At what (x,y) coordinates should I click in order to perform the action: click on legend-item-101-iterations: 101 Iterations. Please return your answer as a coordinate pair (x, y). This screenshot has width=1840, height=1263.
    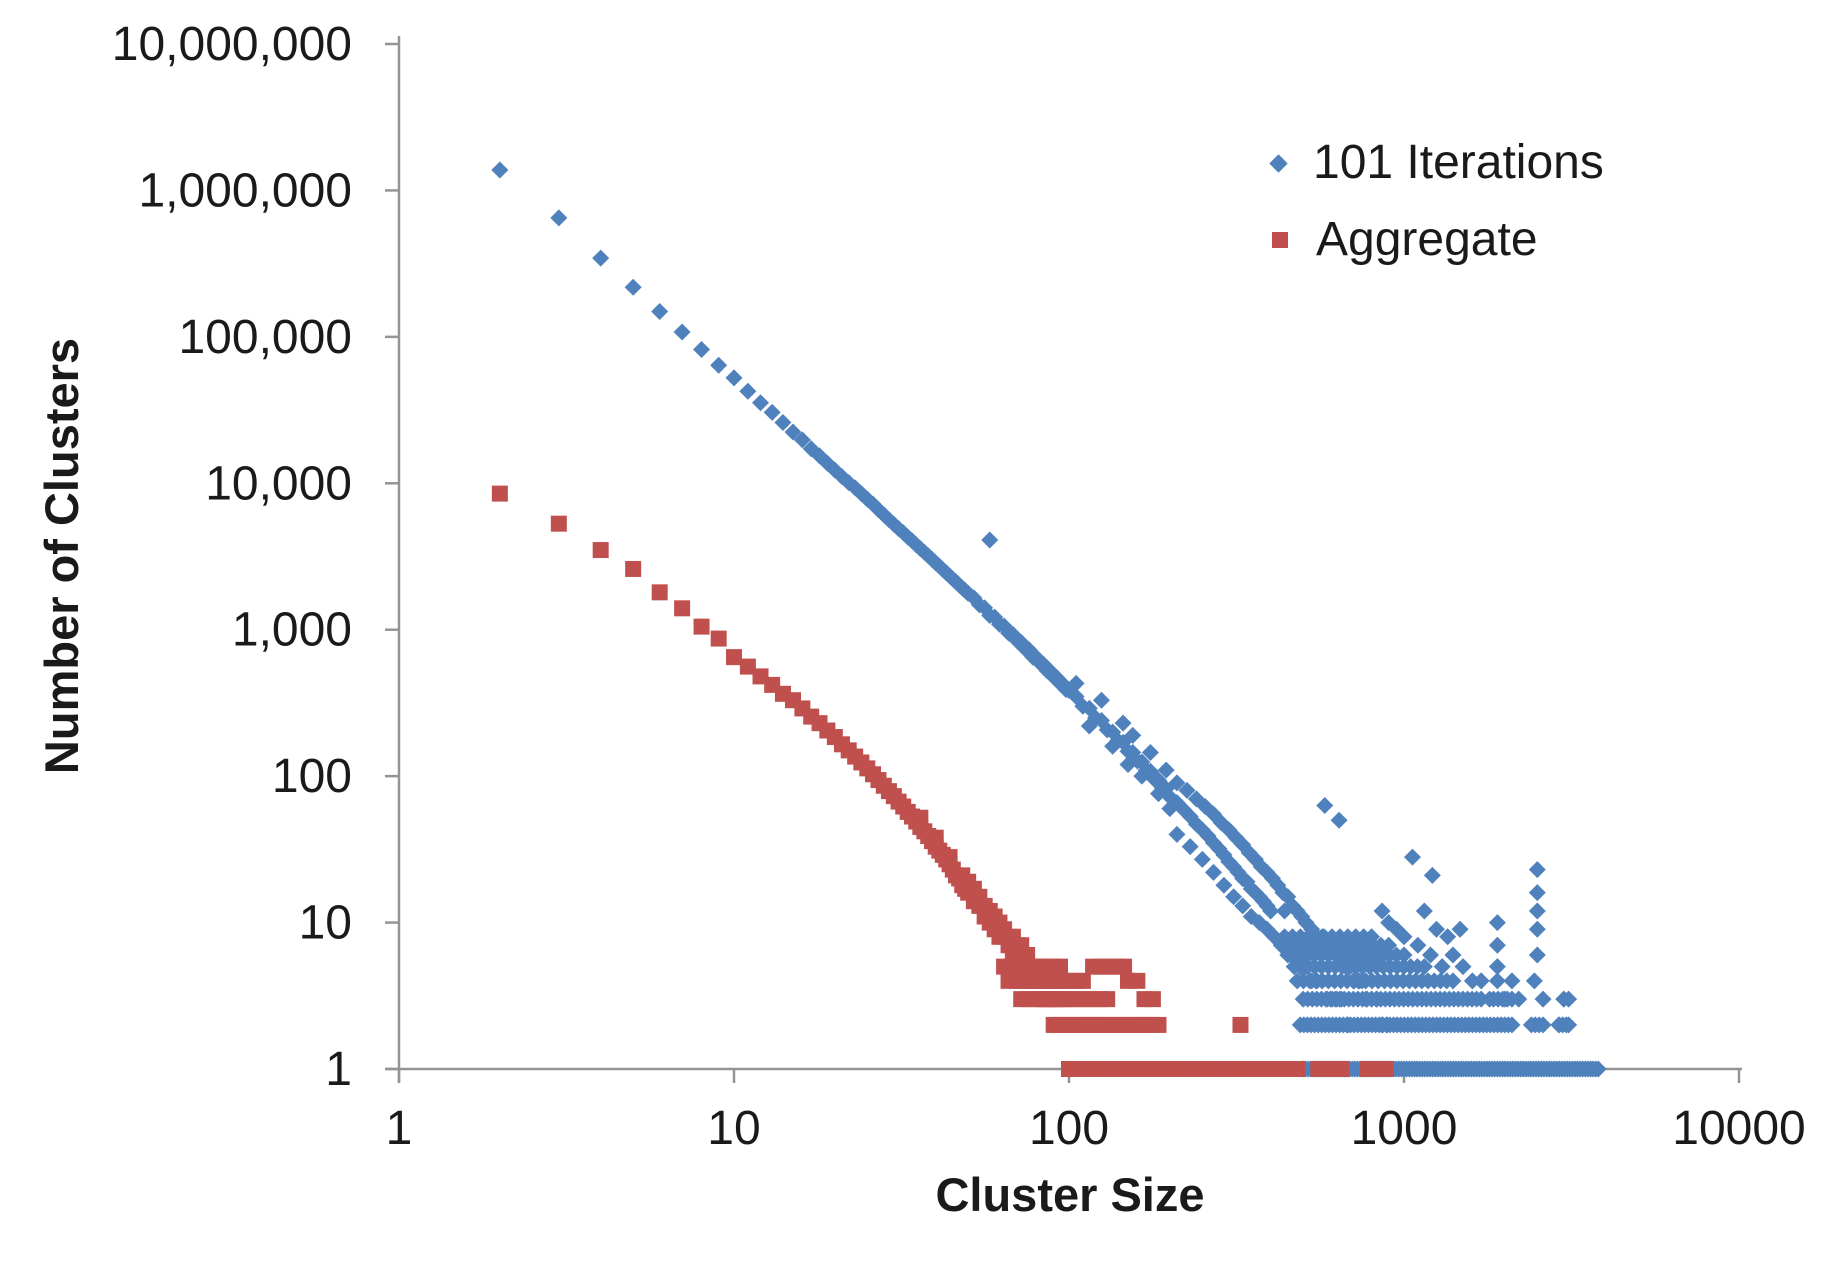
    Looking at the image, I should click on (1436, 163).